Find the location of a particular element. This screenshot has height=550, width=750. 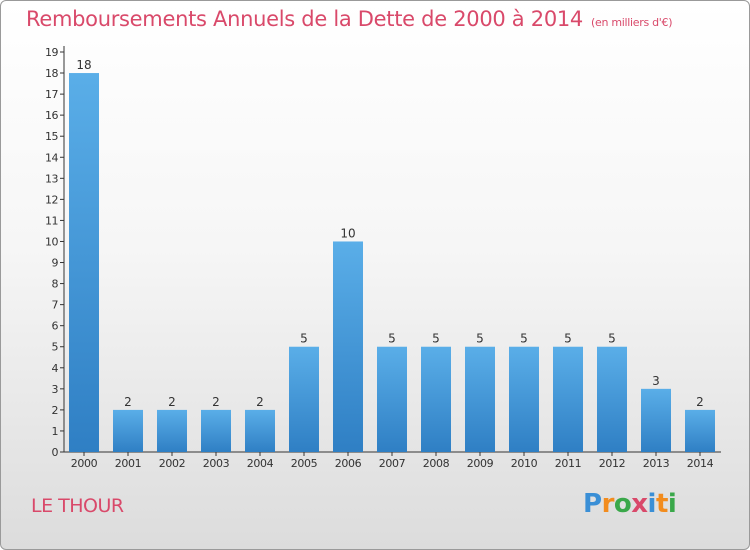

x-tick-label: 2008 is located at coordinates (436, 463).